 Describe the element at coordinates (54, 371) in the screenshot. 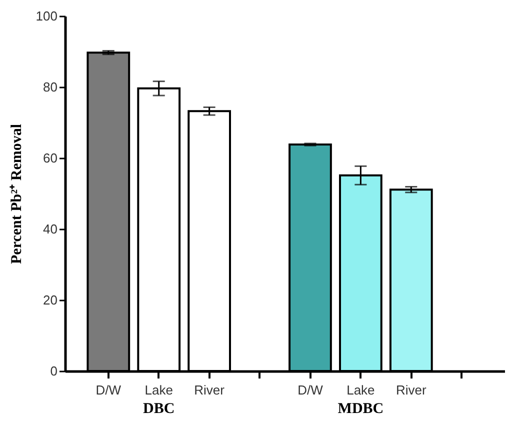

I see `y-tick-label: 0` at that location.